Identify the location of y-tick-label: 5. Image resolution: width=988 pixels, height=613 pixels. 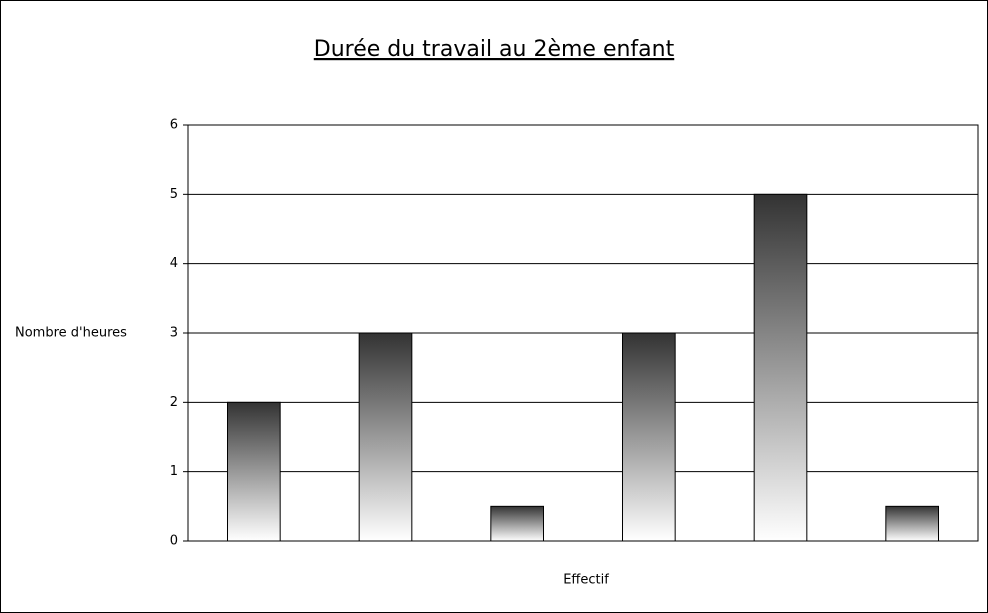
(174, 194).